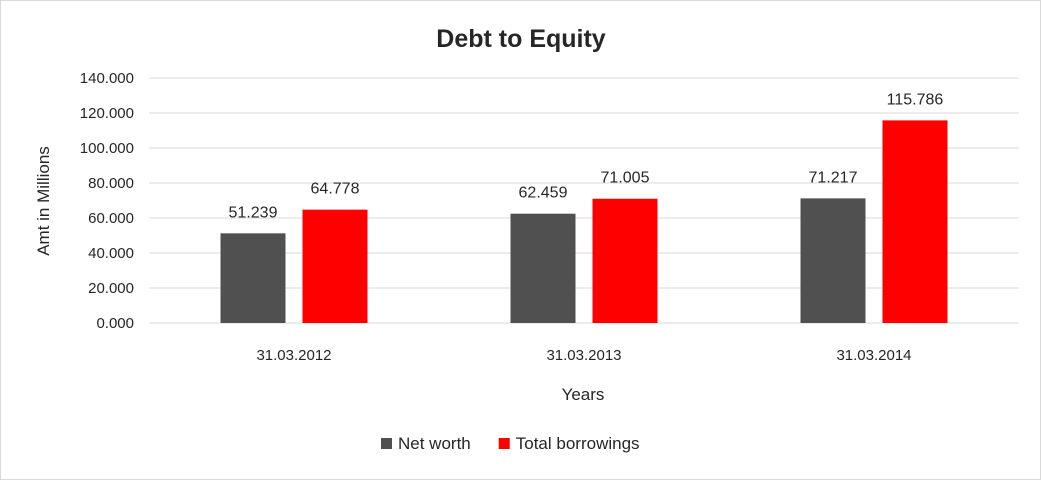  Describe the element at coordinates (107, 148) in the screenshot. I see `y-tick-label: 100.000` at that location.